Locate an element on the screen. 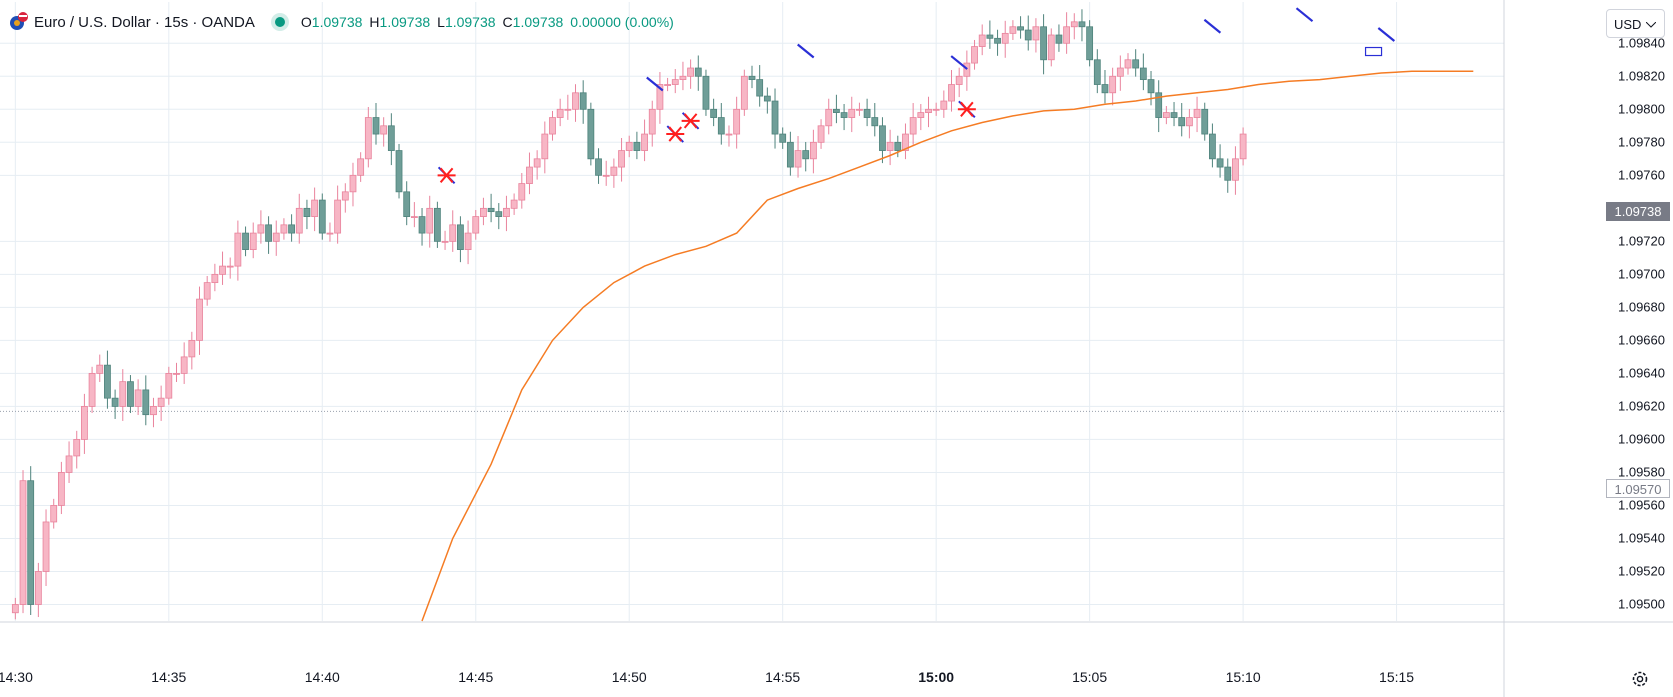  crosshair-price-label: 1.09570 is located at coordinates (1638, 489).